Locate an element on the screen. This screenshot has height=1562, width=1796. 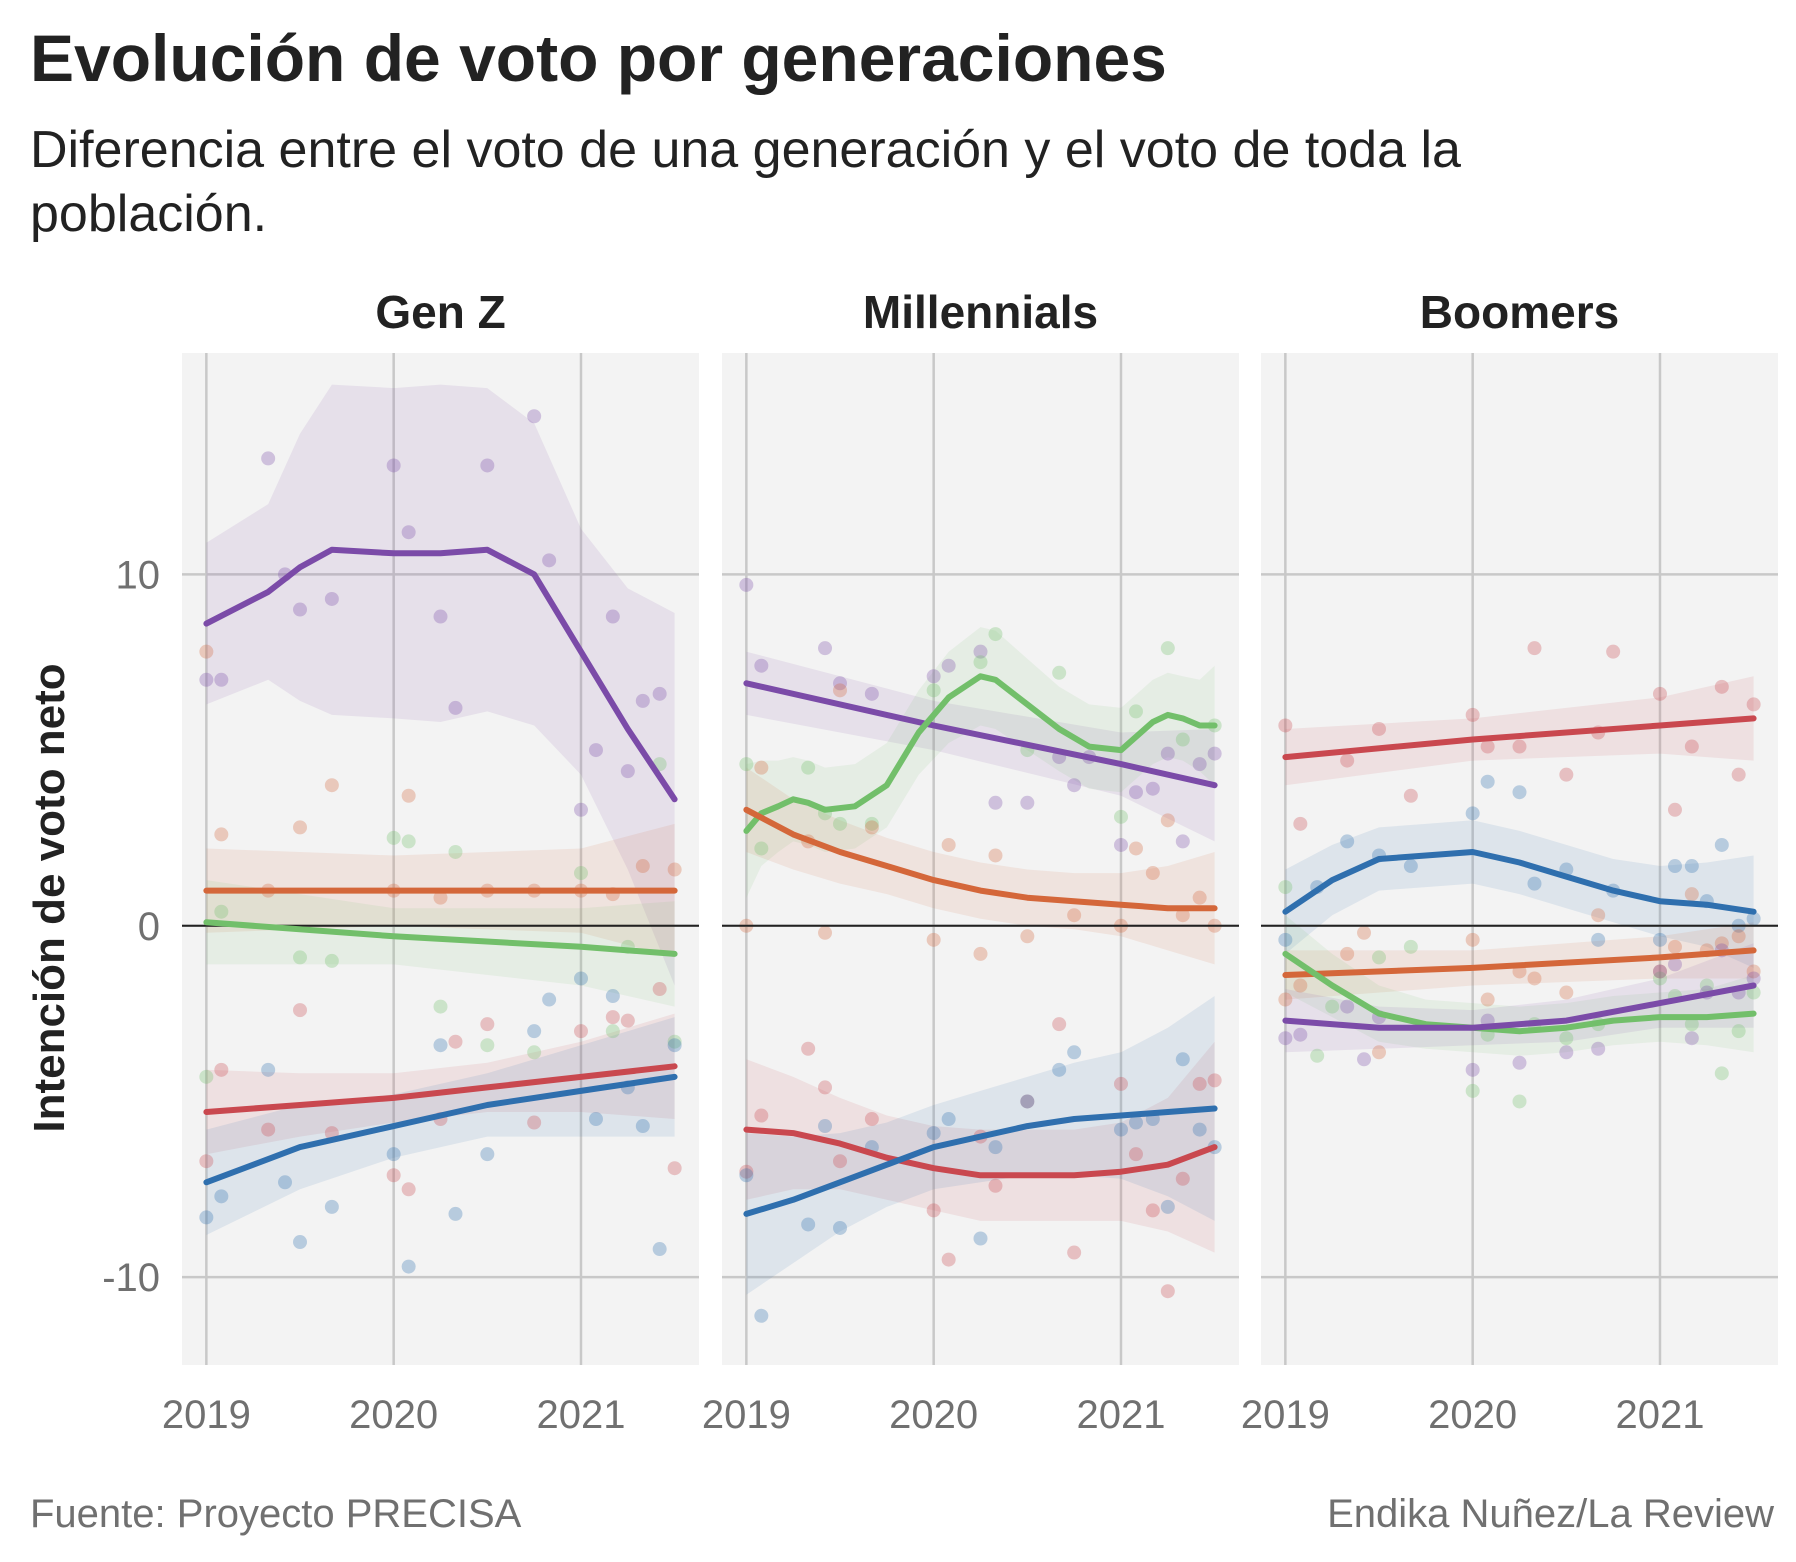
y-tick-label: -10 is located at coordinates (131, 1278).